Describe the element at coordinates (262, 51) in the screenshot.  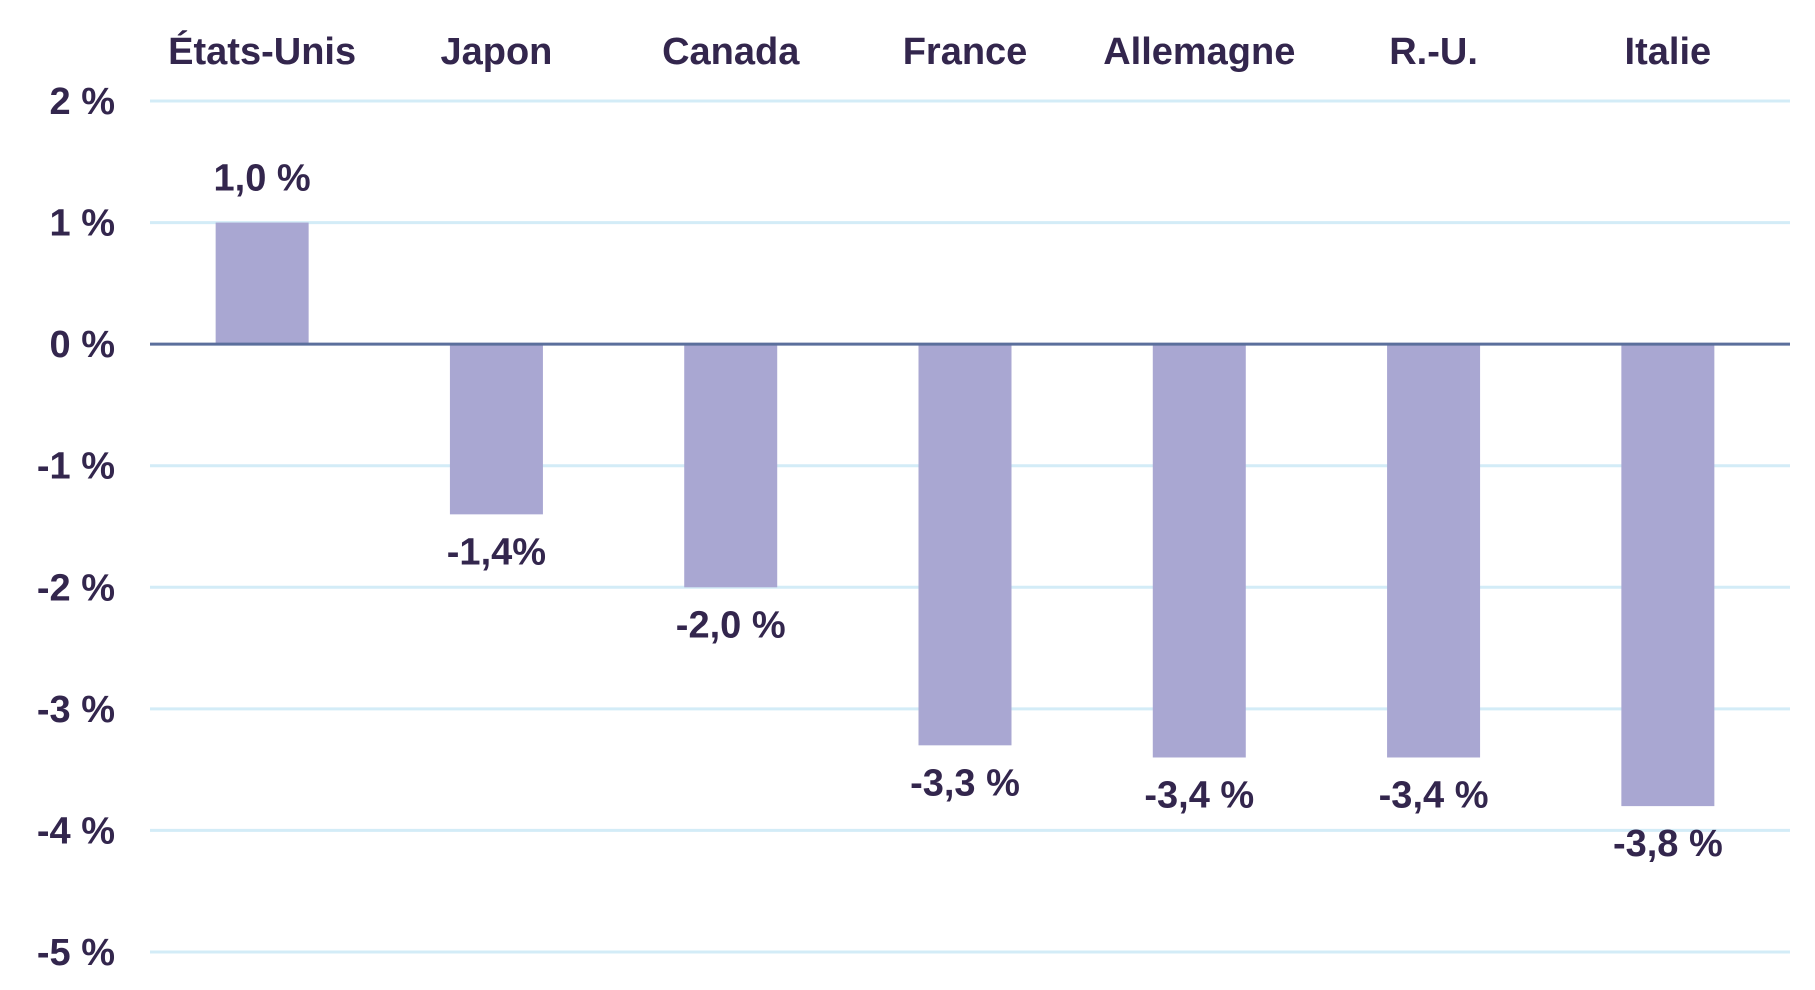
I see `category-label: États-Unis` at that location.